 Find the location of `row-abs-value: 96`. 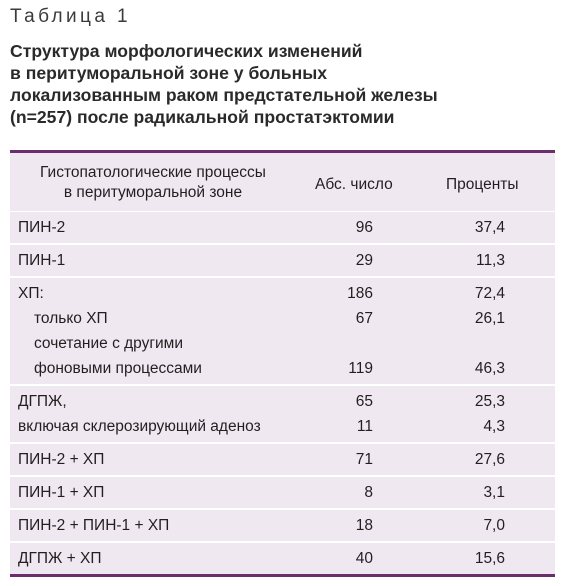

row-abs-value: 96 is located at coordinates (364, 227).